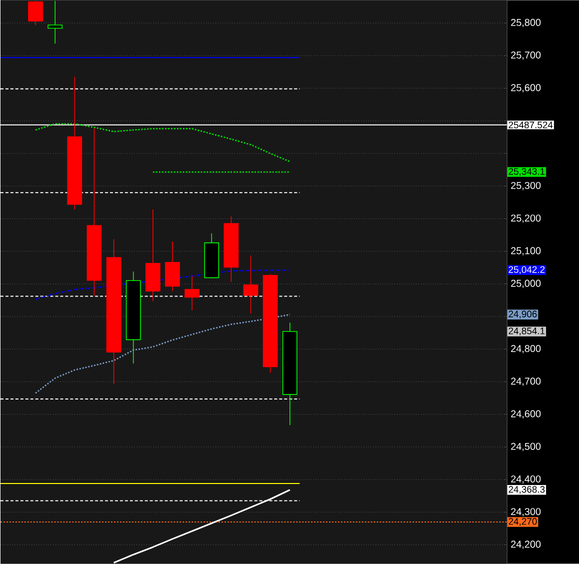  I want to click on ref-line-label: 24,270, so click(522, 522).